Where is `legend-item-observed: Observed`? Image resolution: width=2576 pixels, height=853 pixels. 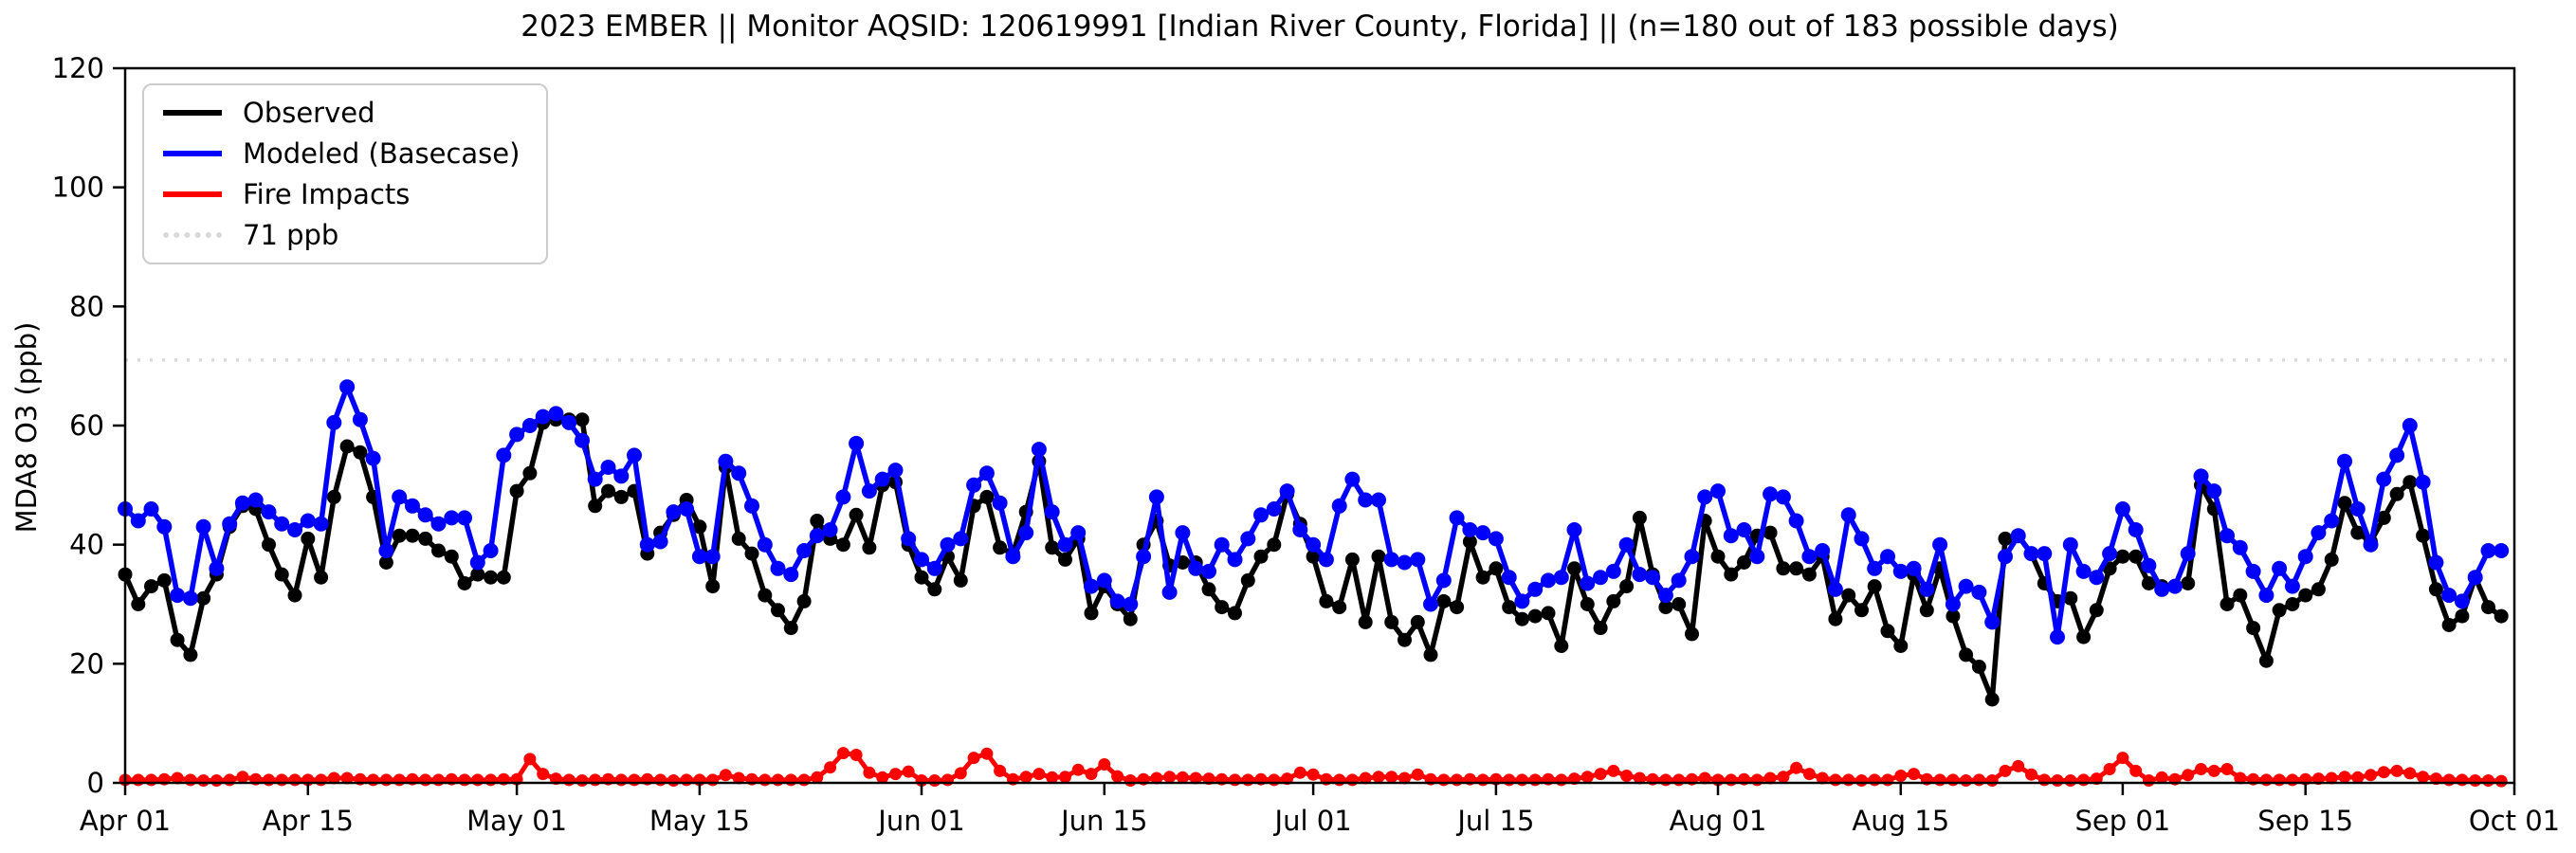 legend-item-observed: Observed is located at coordinates (341, 113).